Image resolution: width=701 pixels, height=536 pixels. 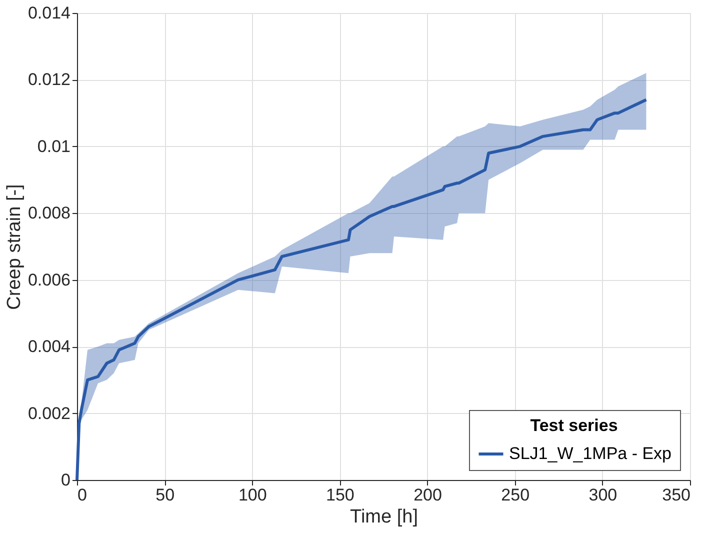 I want to click on y-tick-label: 0.004, so click(x=49, y=346).